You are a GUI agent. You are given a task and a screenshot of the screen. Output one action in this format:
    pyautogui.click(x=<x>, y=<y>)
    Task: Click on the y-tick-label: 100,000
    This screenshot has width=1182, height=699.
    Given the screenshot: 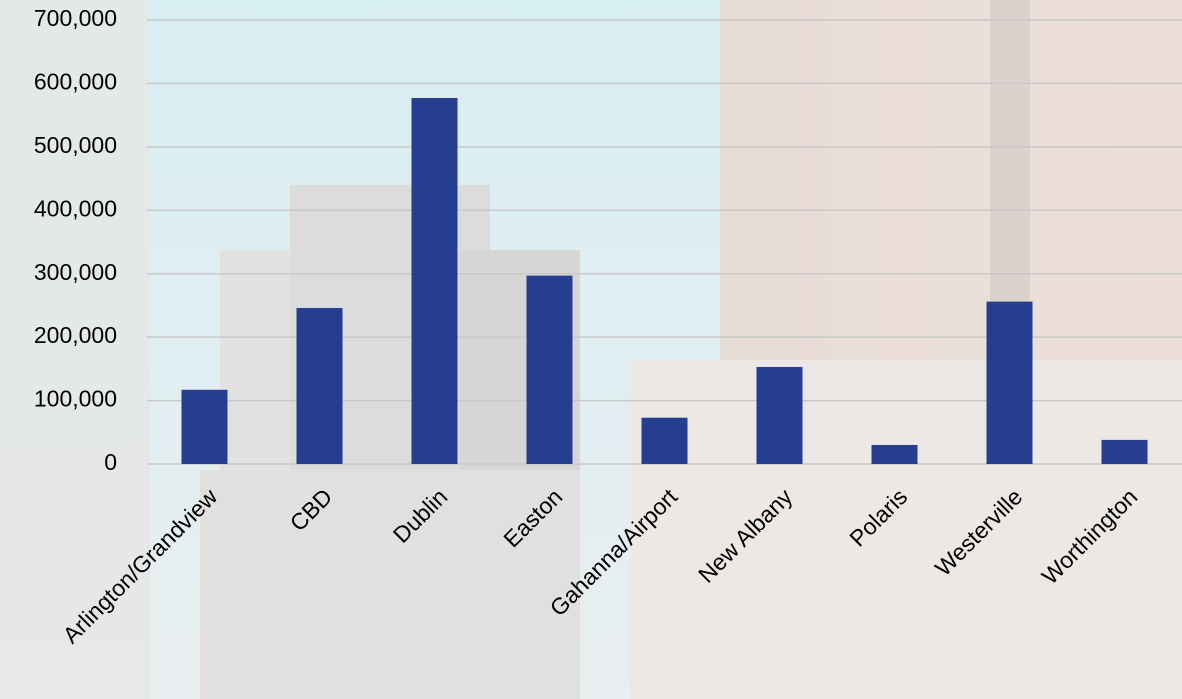 What is the action you would take?
    pyautogui.click(x=75, y=399)
    